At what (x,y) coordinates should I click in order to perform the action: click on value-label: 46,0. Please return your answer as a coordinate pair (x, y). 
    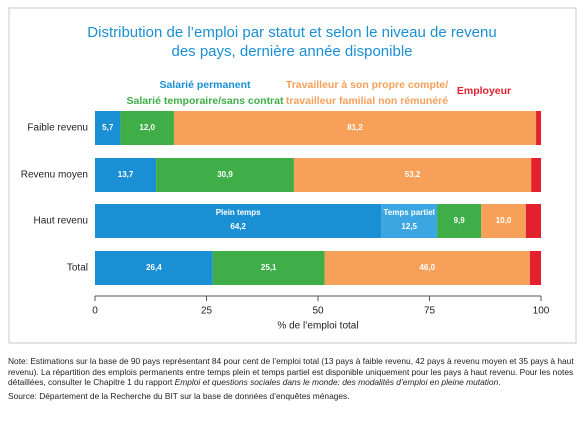
    Looking at the image, I should click on (427, 267).